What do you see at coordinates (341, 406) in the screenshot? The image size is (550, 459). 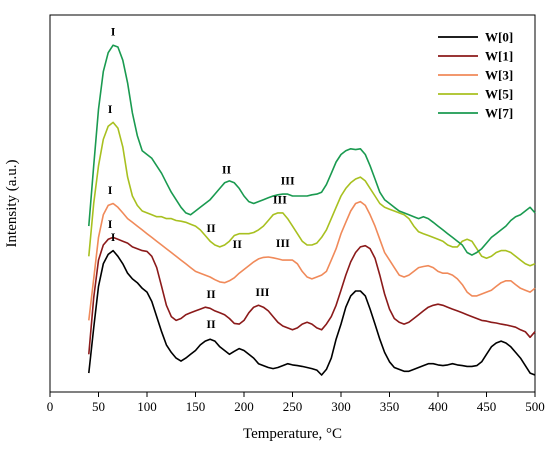 I see `x-tick-label: 300` at bounding box center [341, 406].